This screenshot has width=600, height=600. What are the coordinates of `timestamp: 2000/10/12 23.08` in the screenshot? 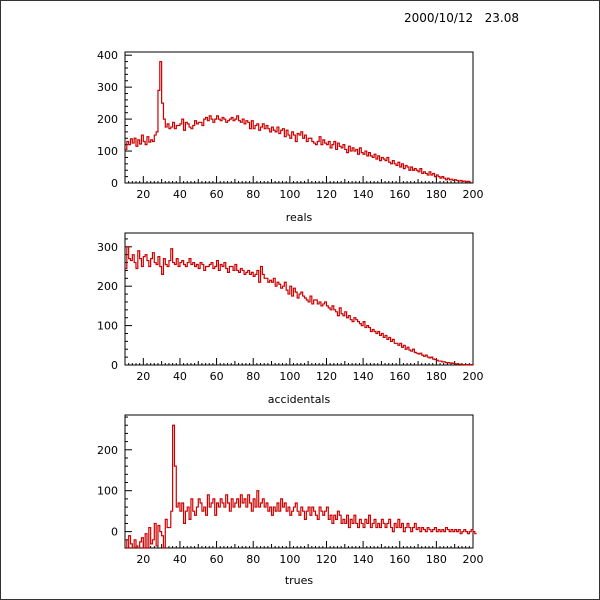 It's located at (461, 18).